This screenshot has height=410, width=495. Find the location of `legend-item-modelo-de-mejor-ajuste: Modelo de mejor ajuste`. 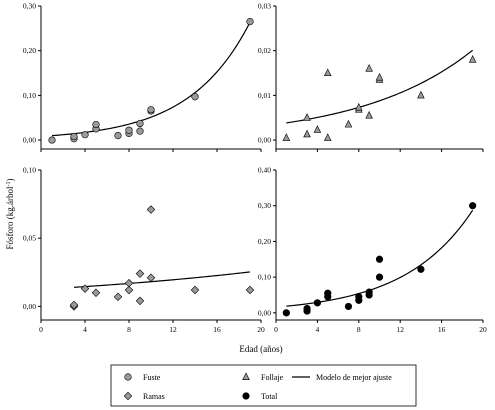

legend-item-modelo-de-mejor-ajuste: Modelo de mejor ajuste is located at coordinates (342, 377).